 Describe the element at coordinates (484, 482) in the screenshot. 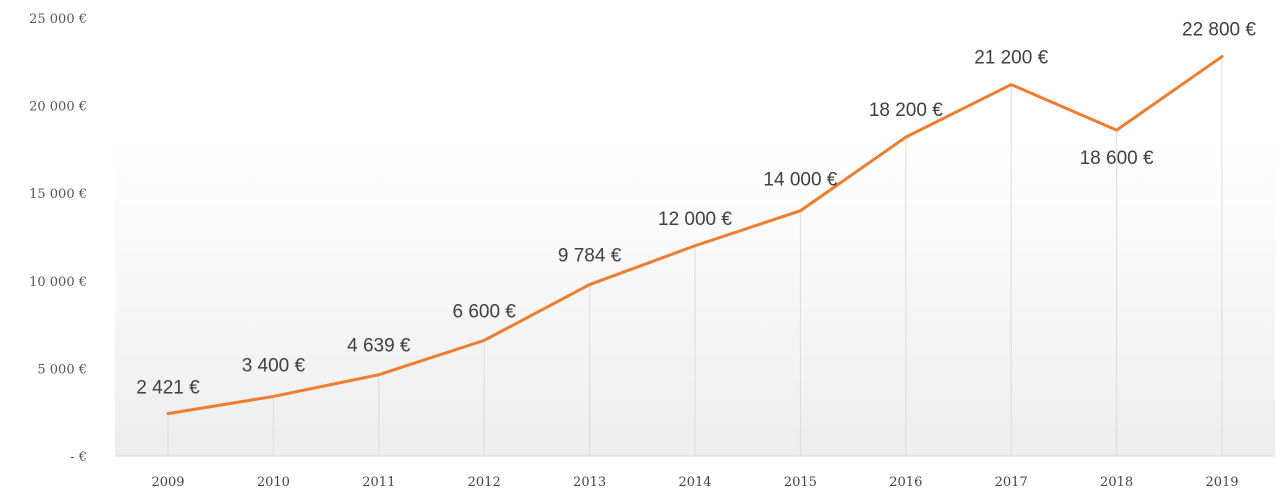

I see `x-tick-label-2012: 2012` at that location.